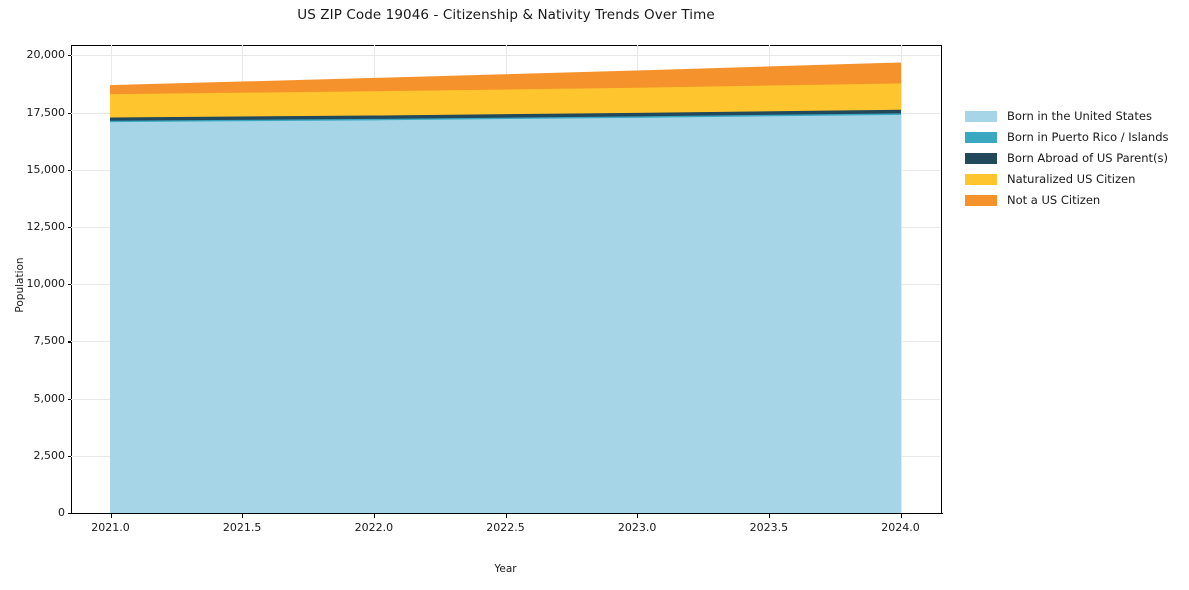 This screenshot has height=590, width=1189. I want to click on x-tick-label: 2022.5, so click(505, 527).